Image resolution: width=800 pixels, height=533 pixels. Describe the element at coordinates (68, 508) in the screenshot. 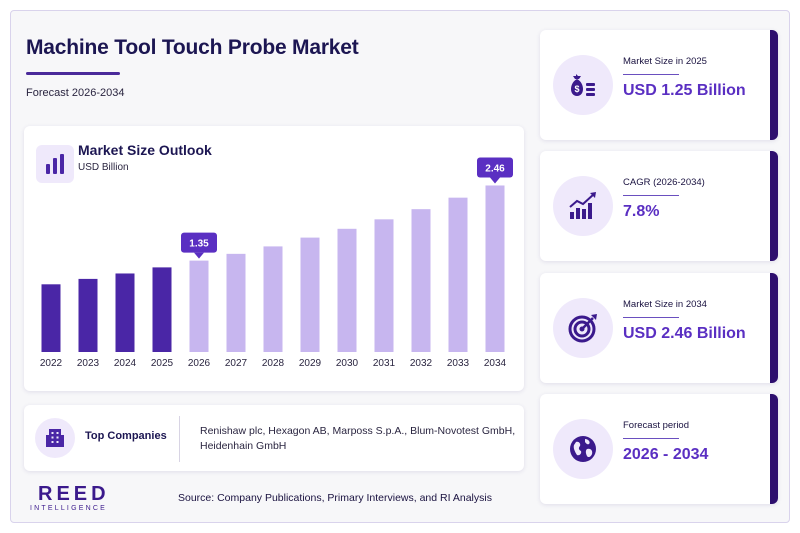

I see `brand-logo-subtext: INTELLIGENCE` at that location.